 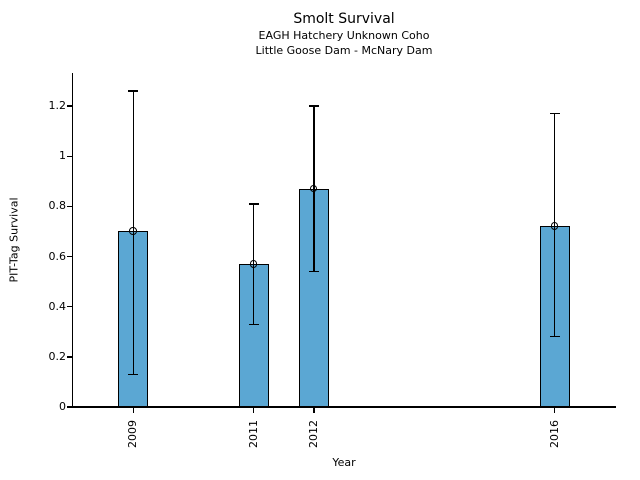 I want to click on x-axis-line, so click(x=343, y=407).